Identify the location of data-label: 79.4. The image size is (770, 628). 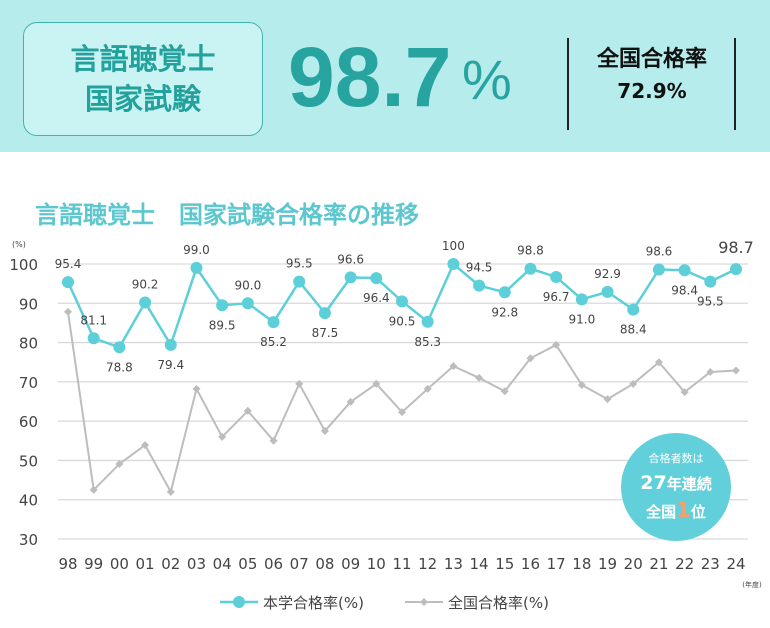
(170, 365).